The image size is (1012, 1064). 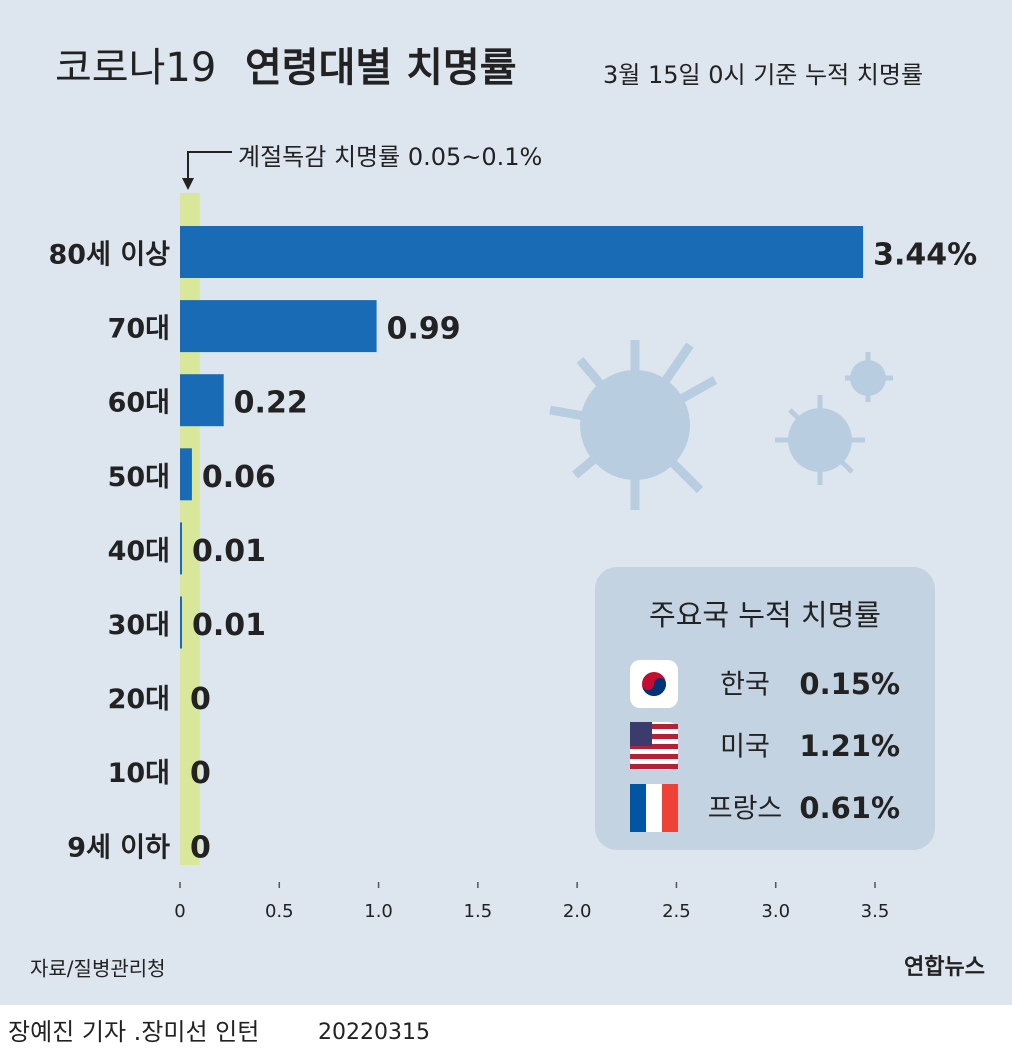 What do you see at coordinates (745, 747) in the screenshot?
I see `country-name: 미국` at bounding box center [745, 747].